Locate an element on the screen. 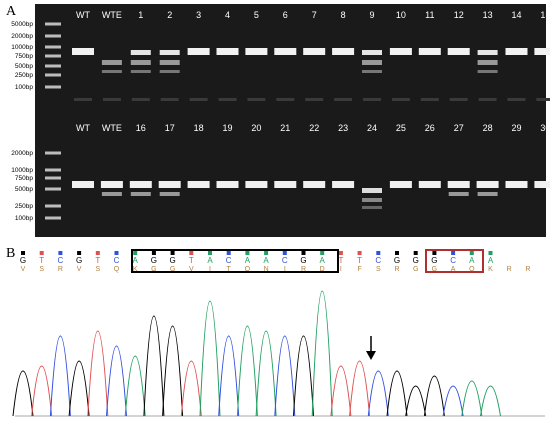  lane-label: 30 is located at coordinates (545, 128).